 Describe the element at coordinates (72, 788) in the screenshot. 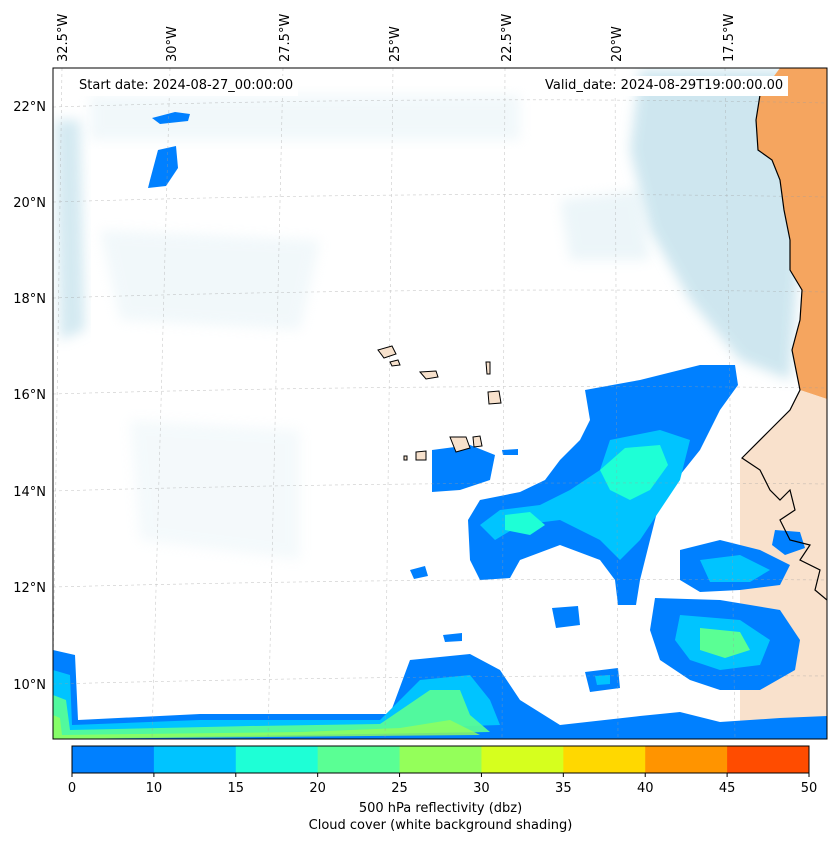

I see `colorbar-tick-label: 0` at that location.